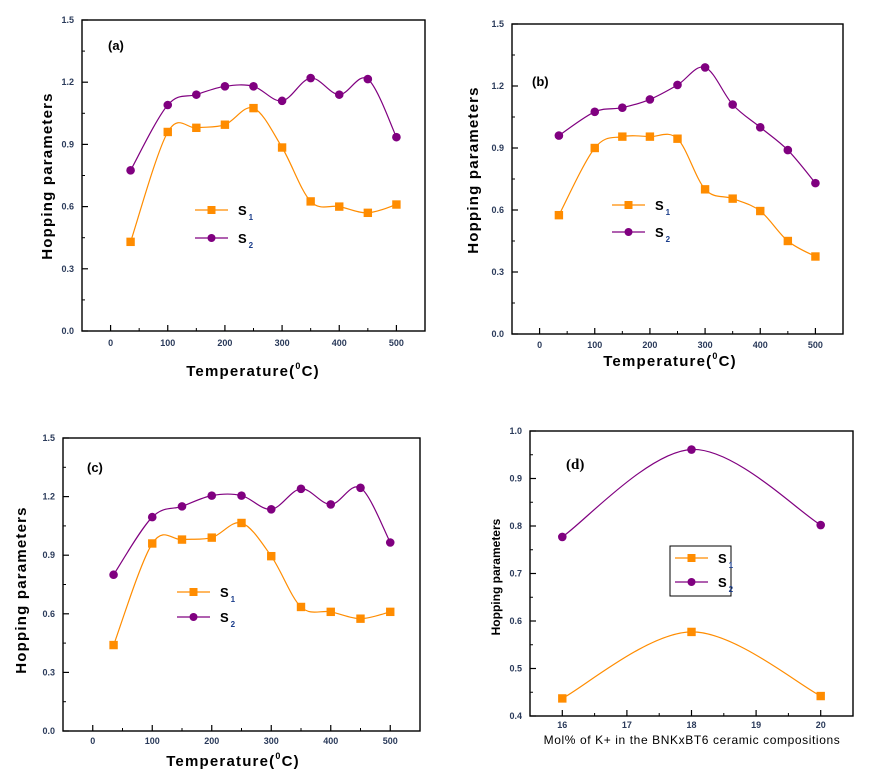 The image size is (869, 781). I want to click on y-tick-label: 1.0, so click(515, 431).